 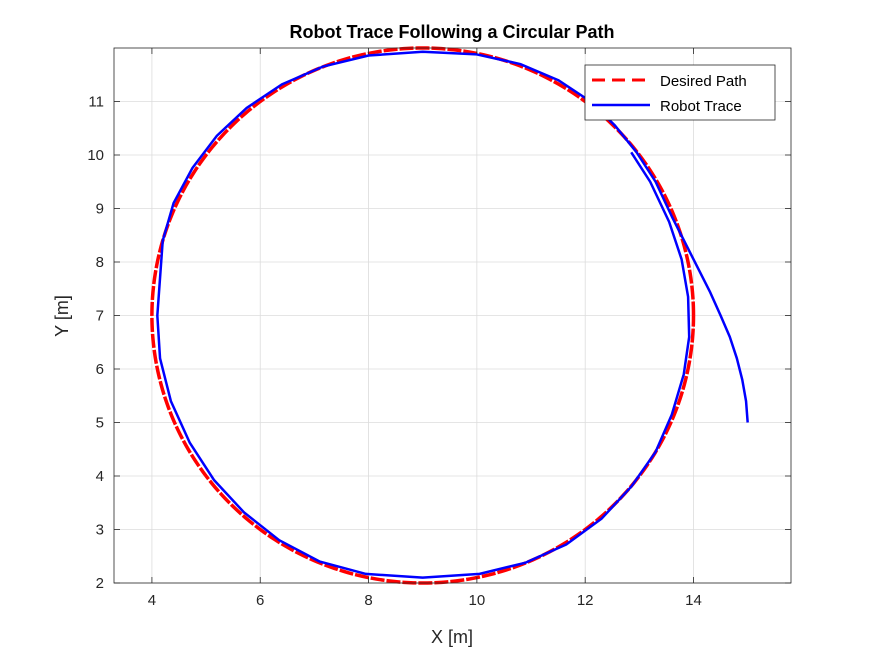 What do you see at coordinates (100, 530) in the screenshot?
I see `y-tick-label: 3` at bounding box center [100, 530].